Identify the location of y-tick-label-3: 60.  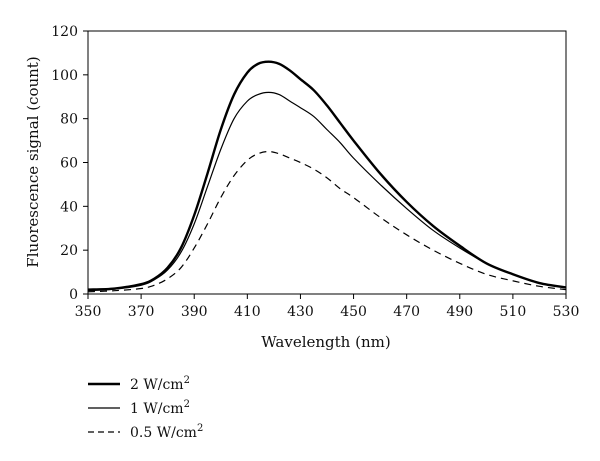
(69, 164).